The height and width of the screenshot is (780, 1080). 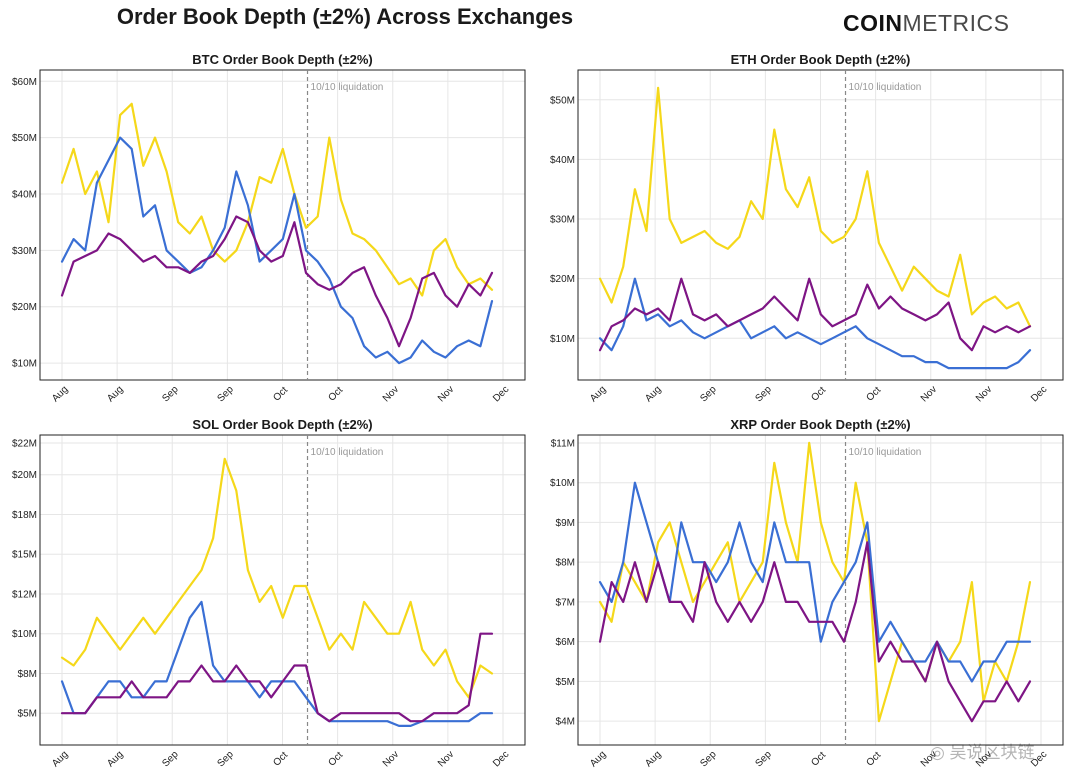 I want to click on sol-series-blue, so click(x=277, y=664).